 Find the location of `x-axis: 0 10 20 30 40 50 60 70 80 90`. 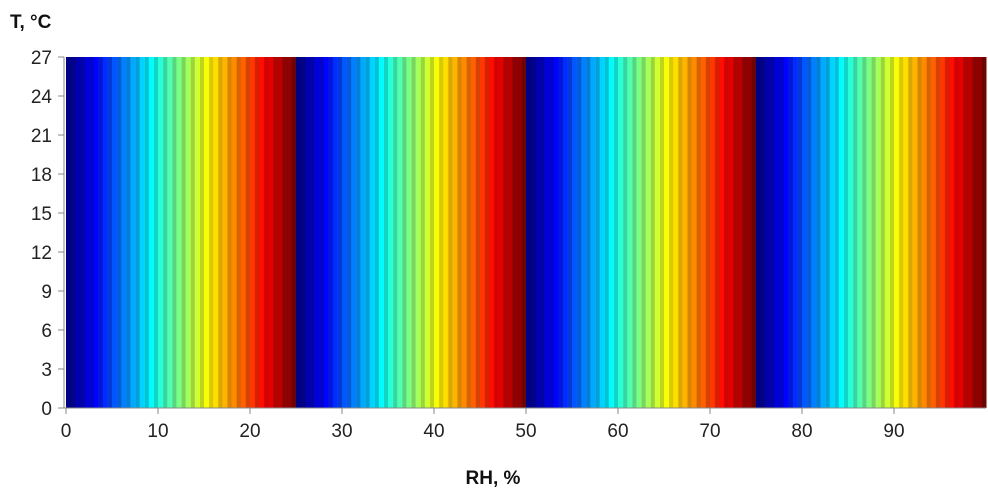

x-axis: 0 10 20 30 40 50 60 70 80 90 is located at coordinates (483, 425).